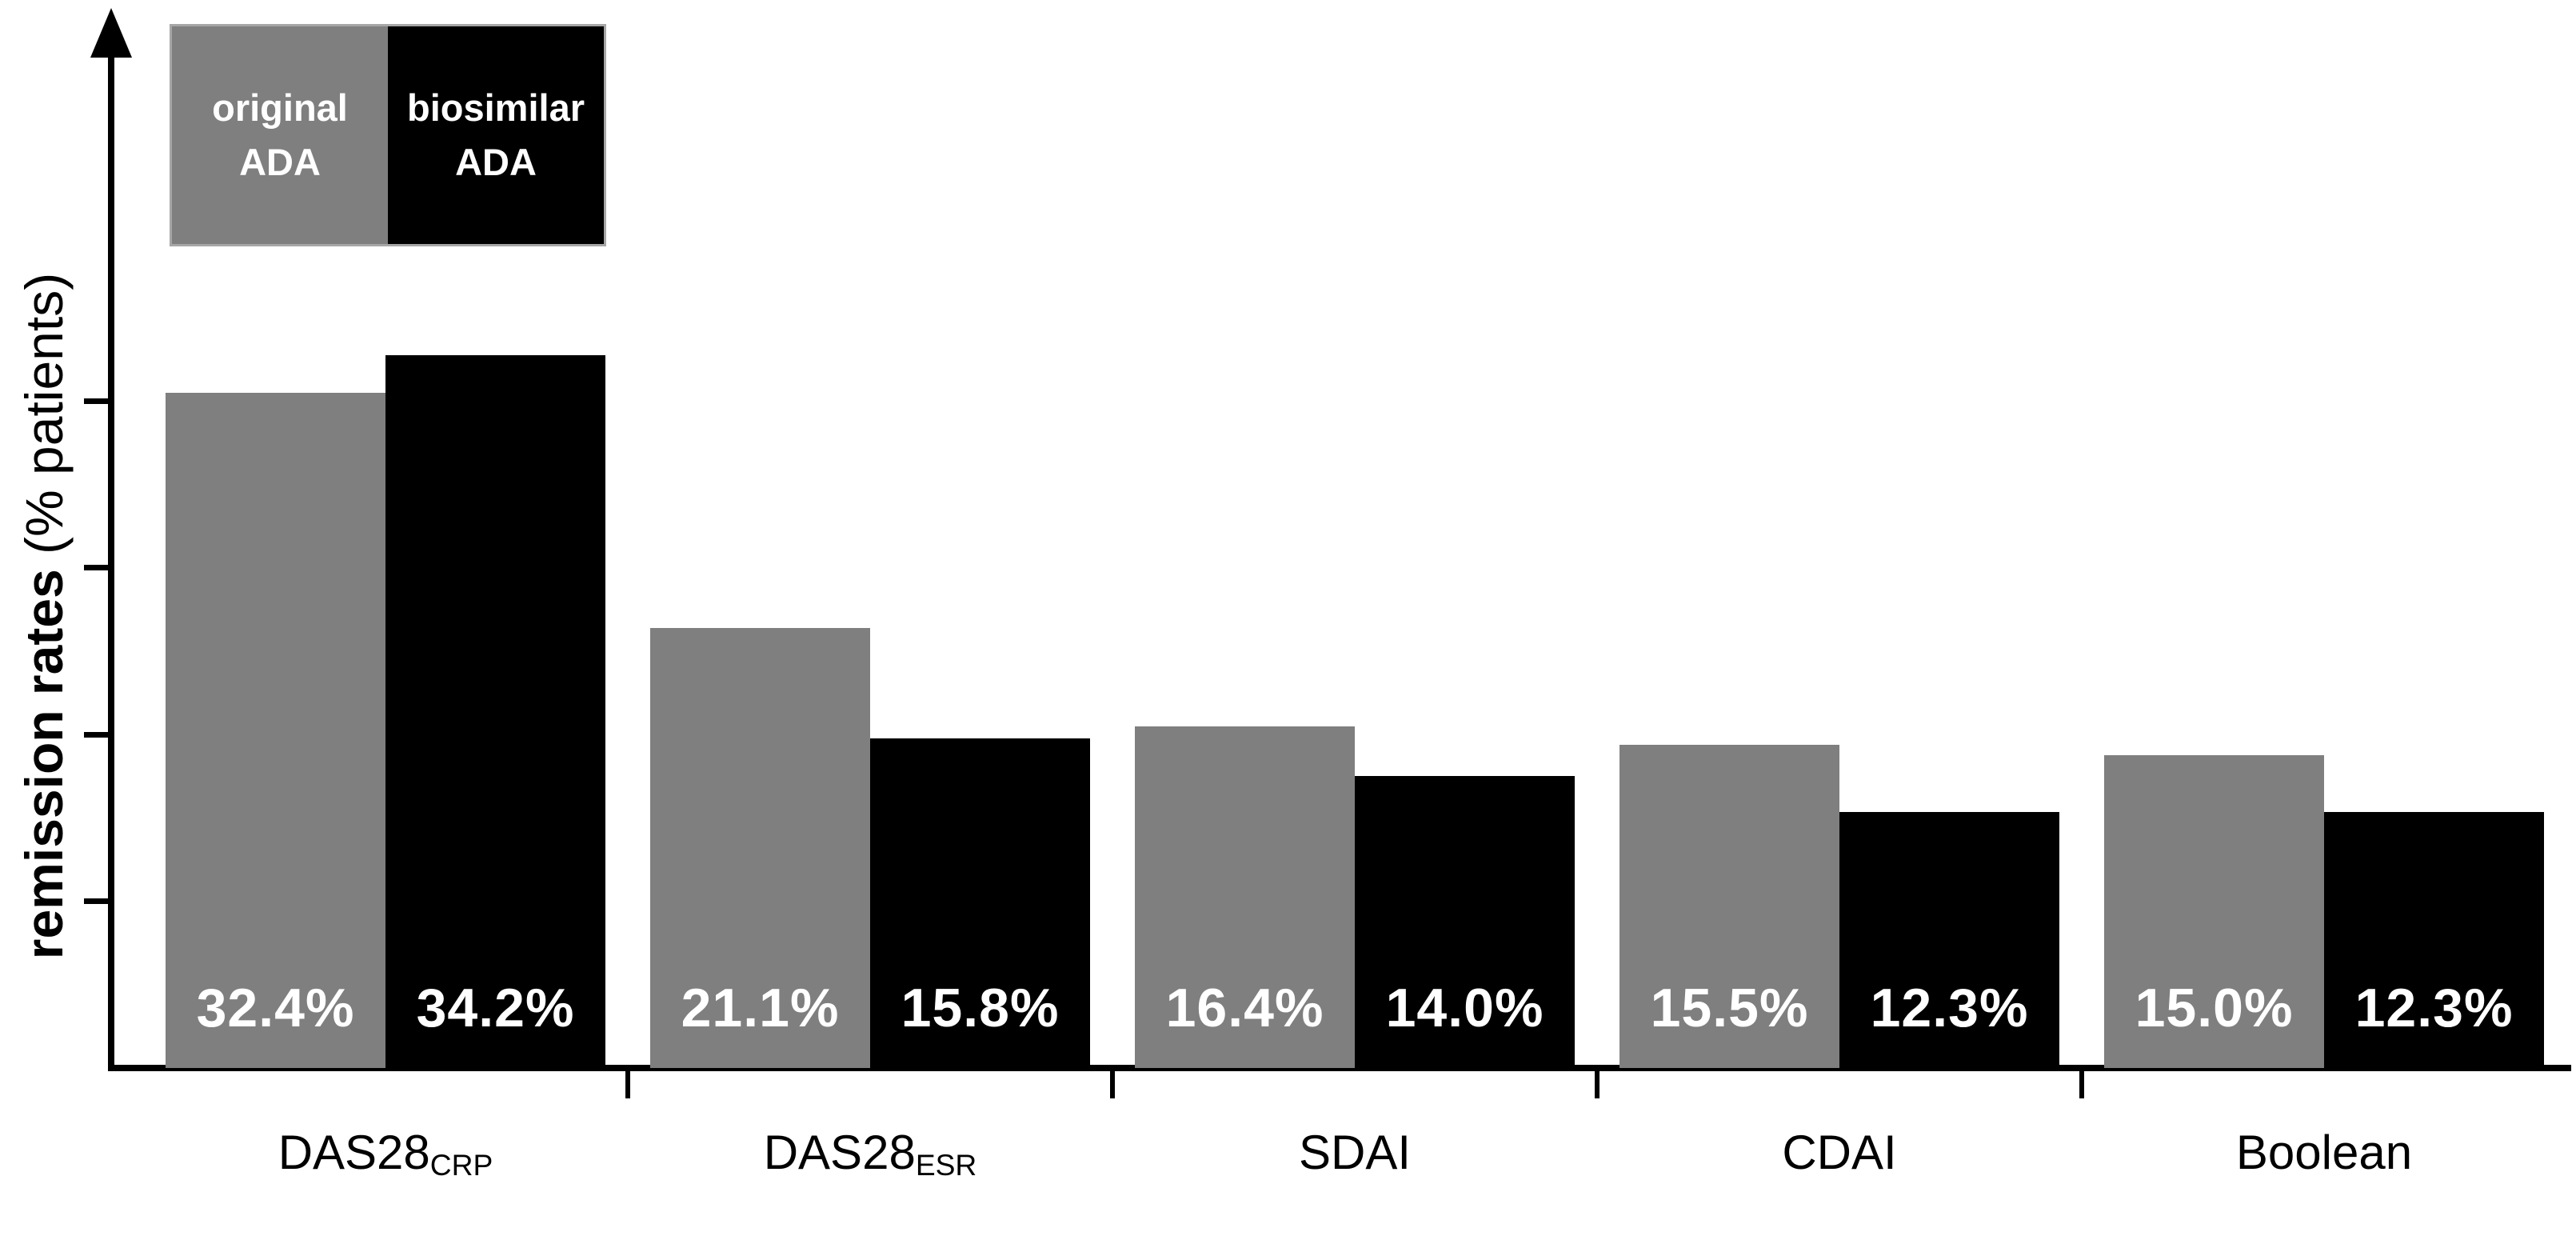  What do you see at coordinates (111, 33) in the screenshot?
I see `y-axis-arrow-icon` at bounding box center [111, 33].